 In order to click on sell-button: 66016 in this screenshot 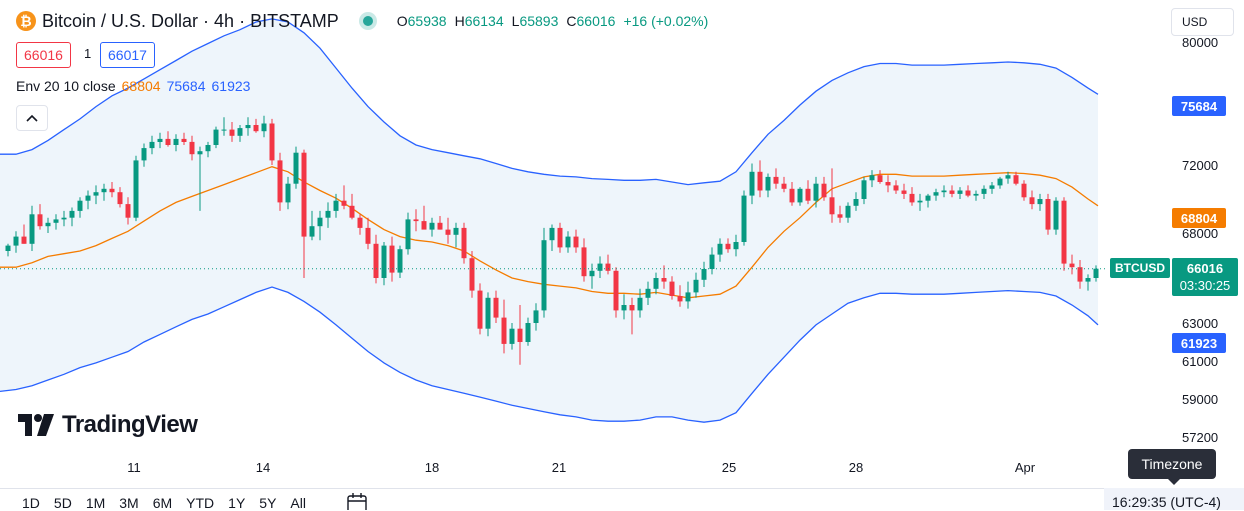, I will do `click(43, 55)`.